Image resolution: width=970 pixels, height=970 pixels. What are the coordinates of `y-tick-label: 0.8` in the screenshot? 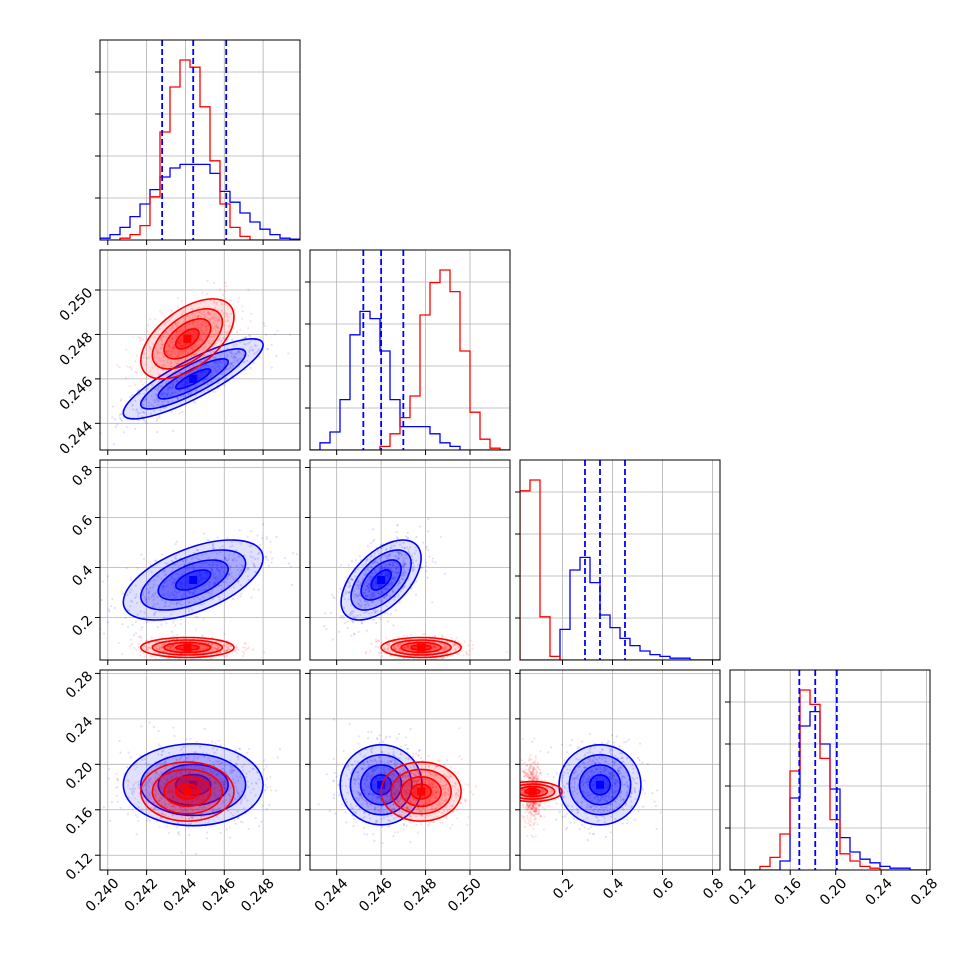 It's located at (82, 475).